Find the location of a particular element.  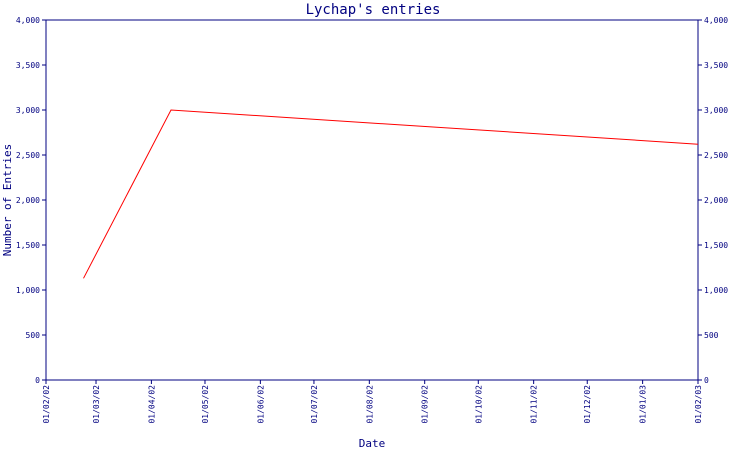

y-tick-label-left: 2,500 is located at coordinates (28, 155).